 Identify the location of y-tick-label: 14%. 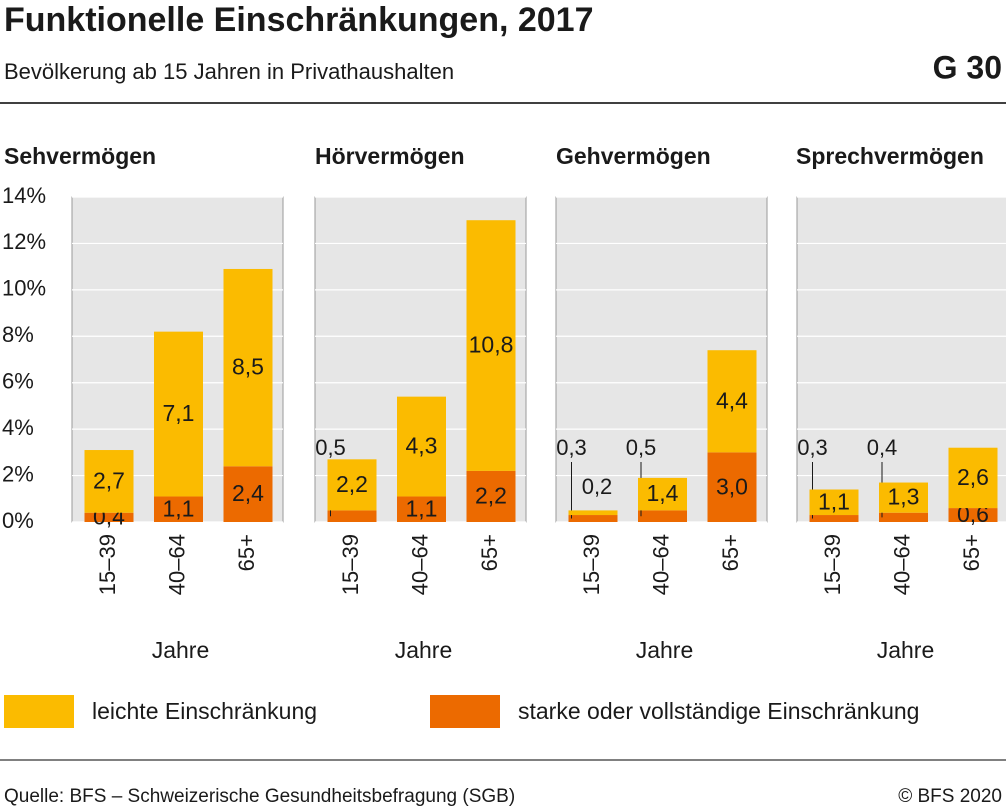
(24, 195).